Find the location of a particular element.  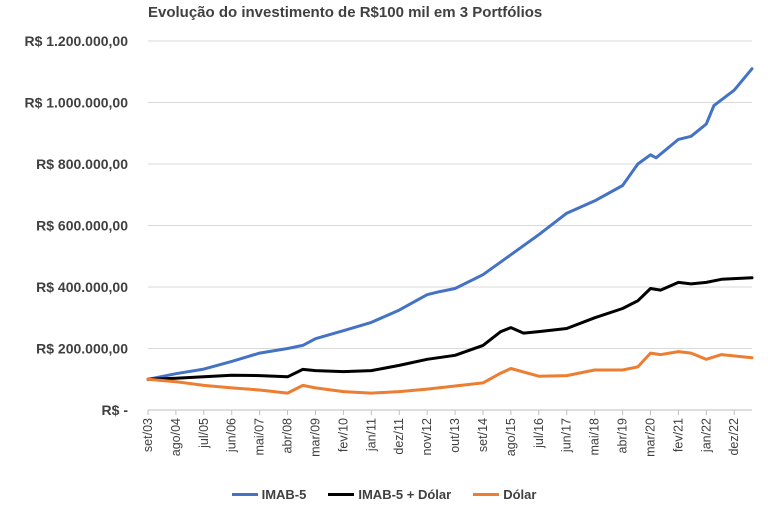

x-tick-label: jun/17 is located at coordinates (567, 435).